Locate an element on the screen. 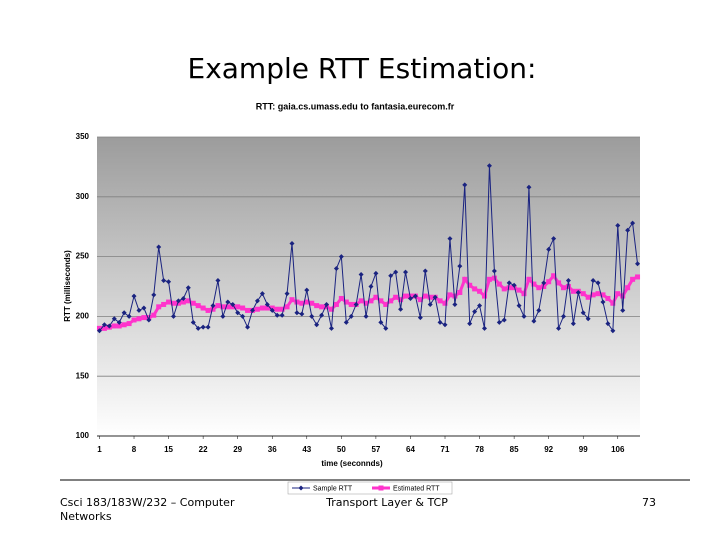 The width and height of the screenshot is (720, 540). x-tick-label: 1 is located at coordinates (99, 449).